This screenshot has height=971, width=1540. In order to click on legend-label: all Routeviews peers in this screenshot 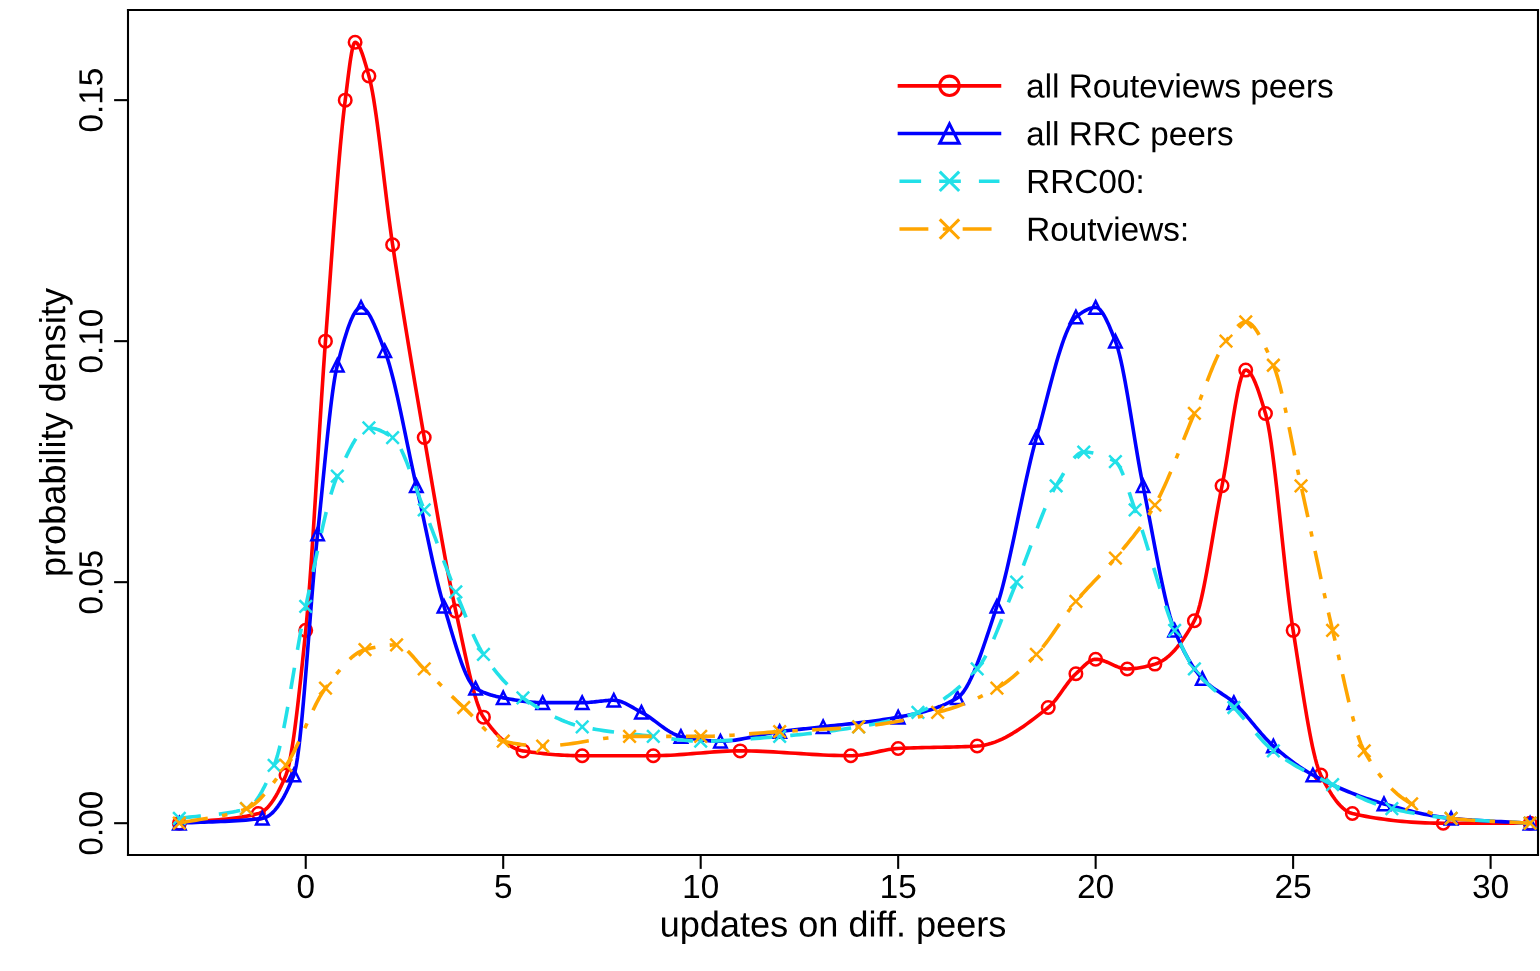, I will do `click(1180, 89)`.